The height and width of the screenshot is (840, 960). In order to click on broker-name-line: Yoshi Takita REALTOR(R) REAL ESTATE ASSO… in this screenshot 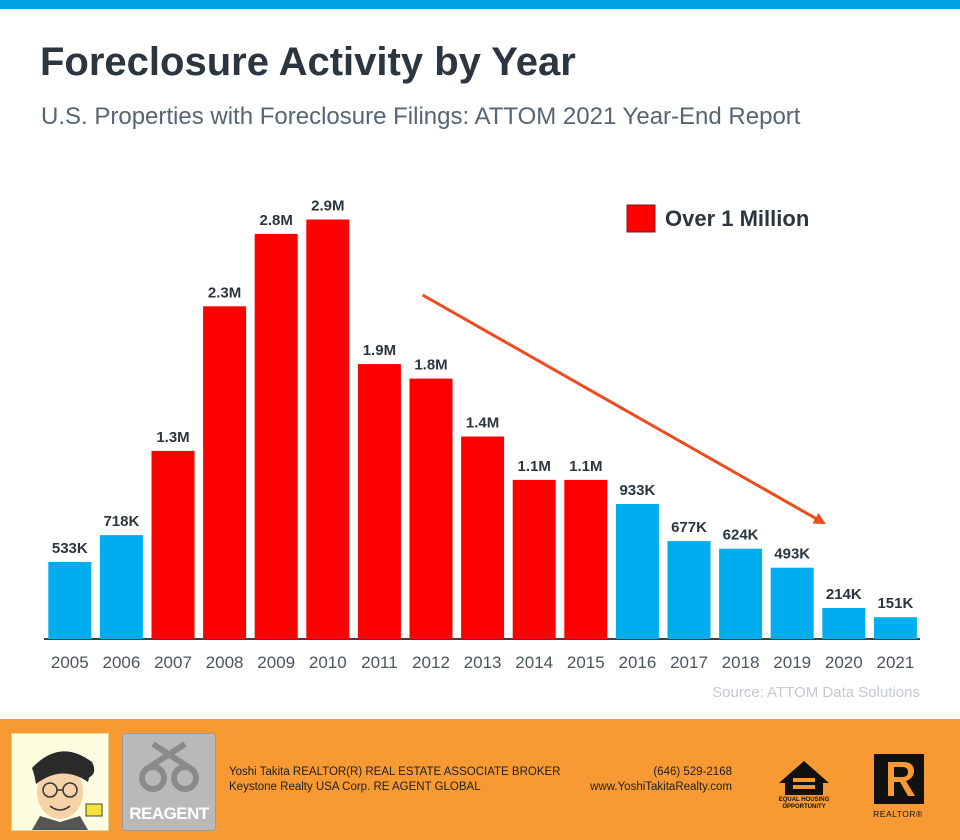, I will do `click(395, 772)`.